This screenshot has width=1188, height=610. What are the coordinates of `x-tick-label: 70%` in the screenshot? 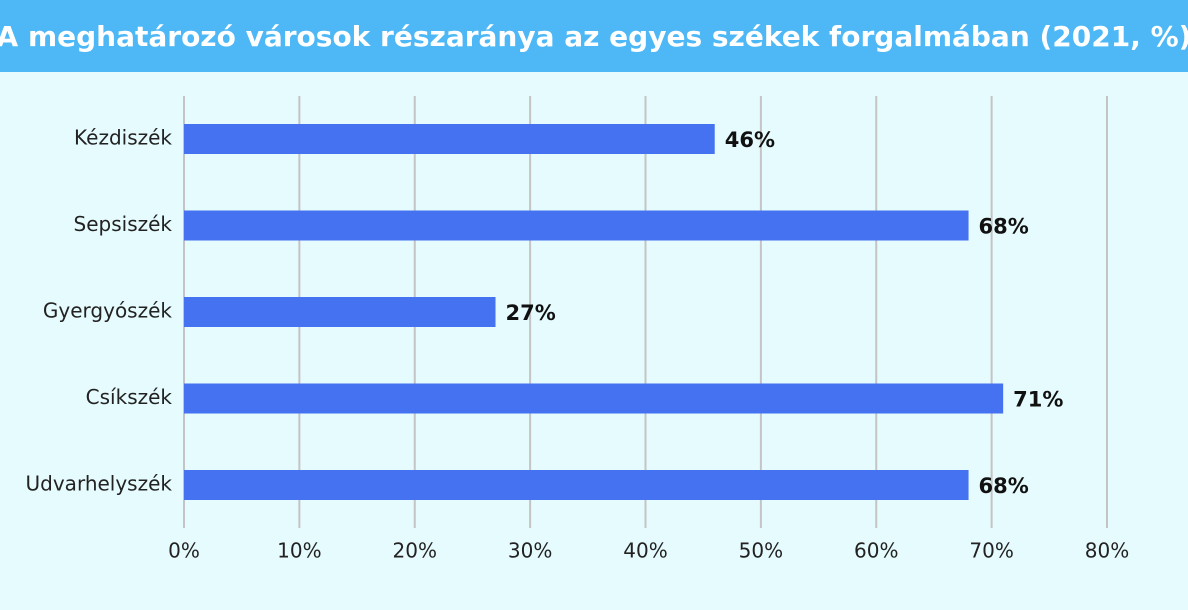 It's located at (991, 551).